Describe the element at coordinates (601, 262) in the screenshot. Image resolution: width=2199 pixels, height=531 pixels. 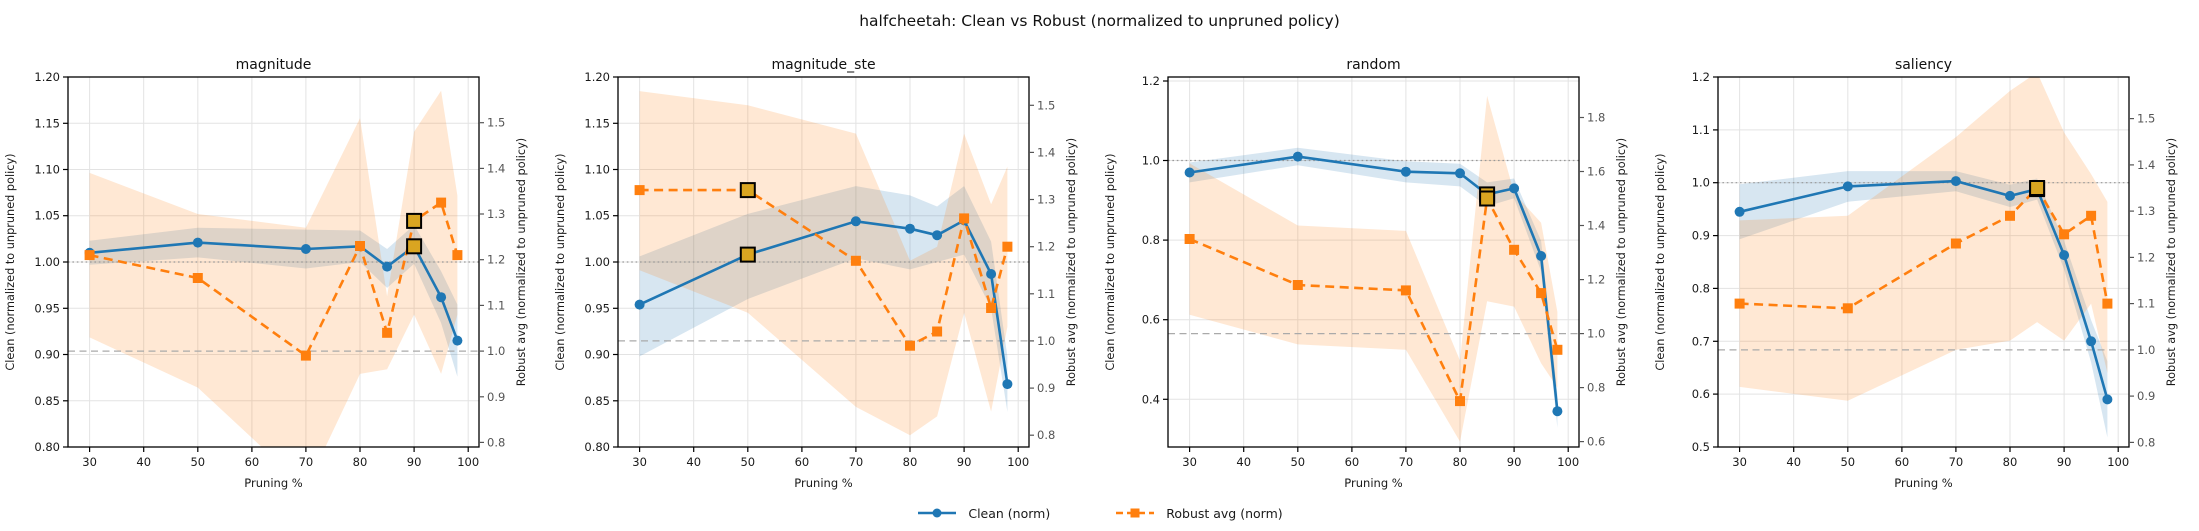
I see `left-tick-labels: 0.80 0.85 0.90 0.95 1.00 1.05 1.10 1.15 1.20` at that location.